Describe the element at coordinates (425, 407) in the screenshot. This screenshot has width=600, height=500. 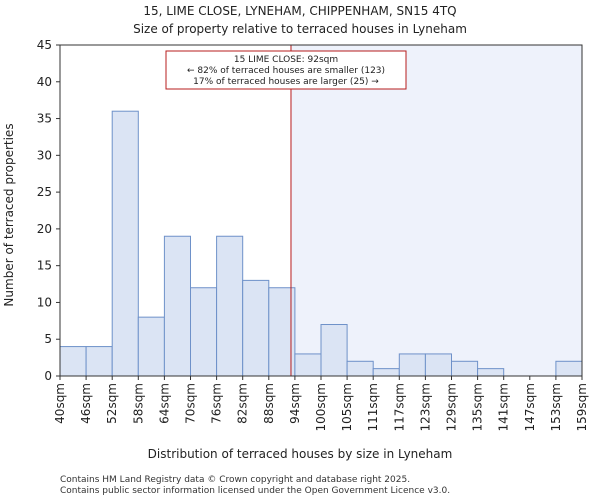
I see `x-tick-label: 123sqm` at that location.